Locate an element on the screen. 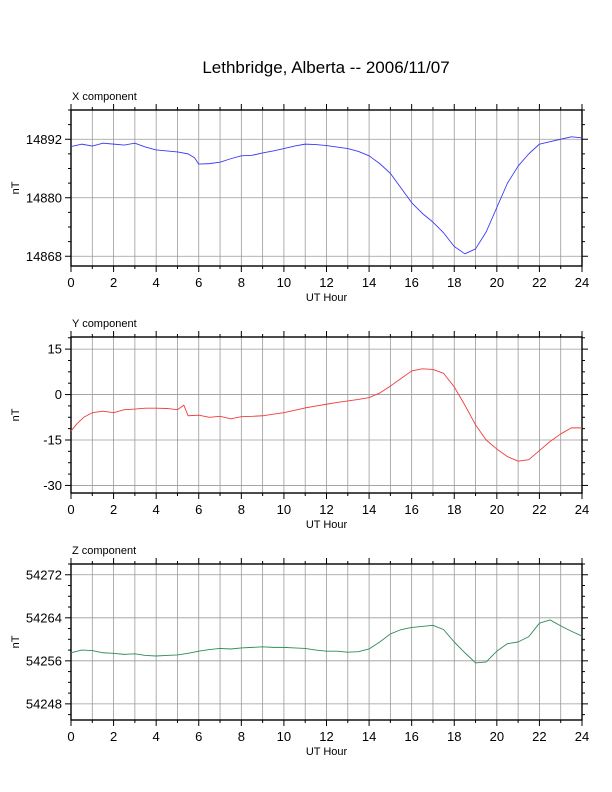 Image resolution: width=612 pixels, height=792 pixels. y-tick-label: 54248 is located at coordinates (44, 703).